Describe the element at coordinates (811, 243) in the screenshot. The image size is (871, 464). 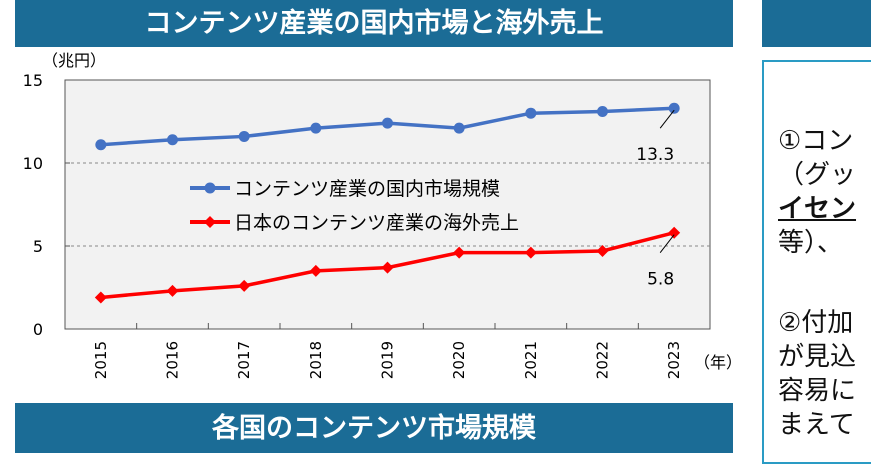
I see `panel-line: 等）、` at that location.